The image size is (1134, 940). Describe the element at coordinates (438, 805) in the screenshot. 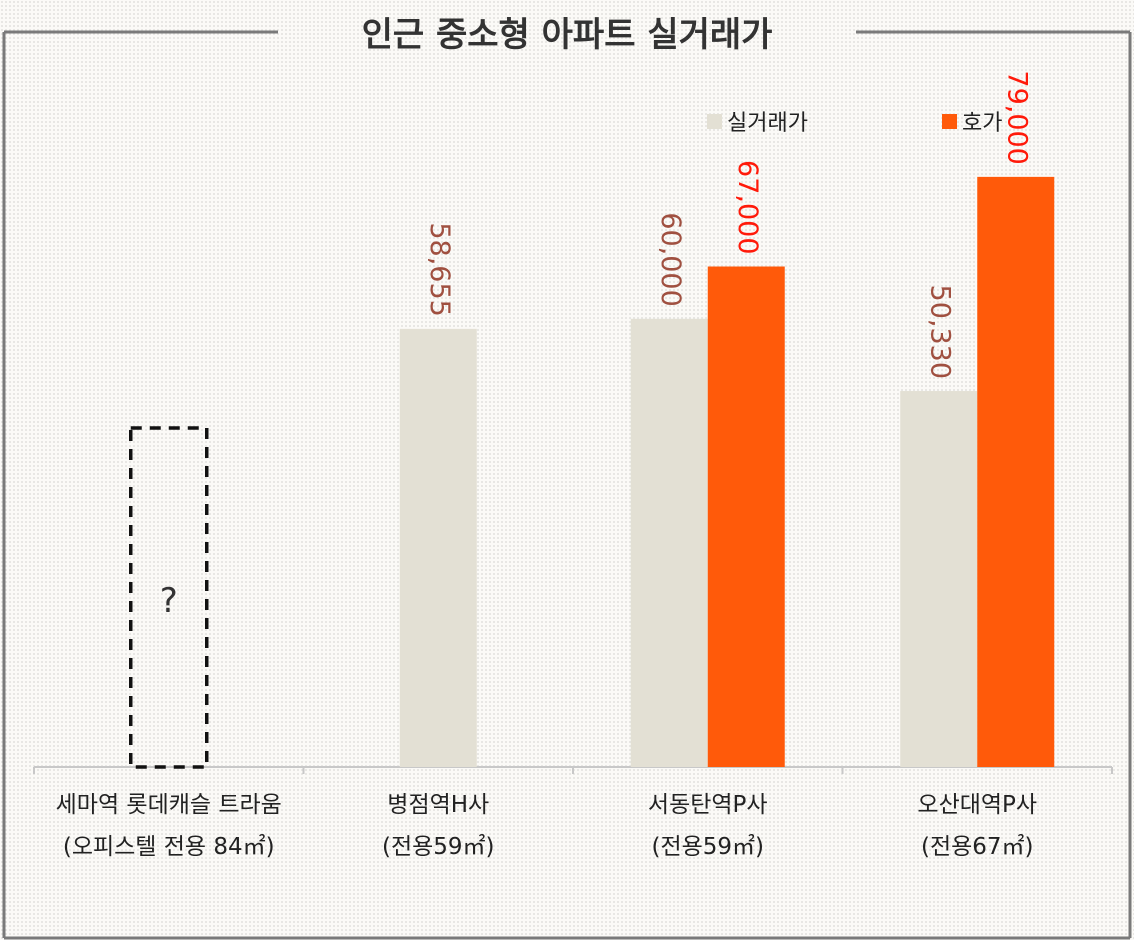

I see `category-label: 병점역H사` at that location.